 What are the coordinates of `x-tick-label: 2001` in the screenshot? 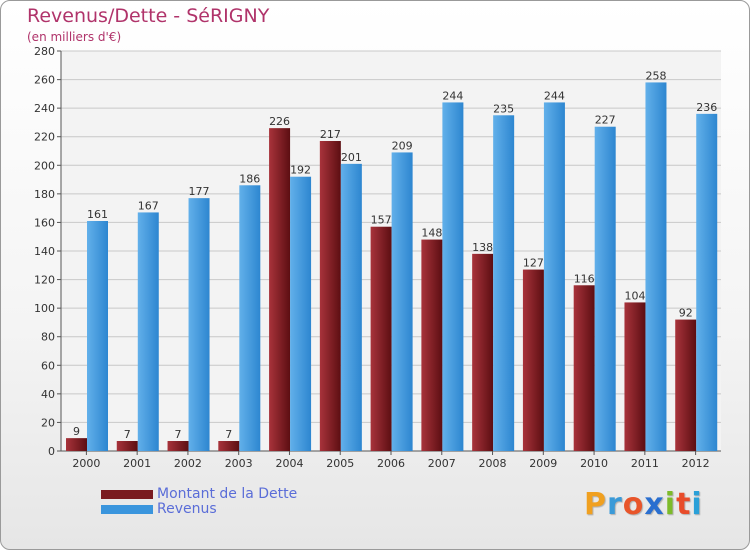 It's located at (137, 463).